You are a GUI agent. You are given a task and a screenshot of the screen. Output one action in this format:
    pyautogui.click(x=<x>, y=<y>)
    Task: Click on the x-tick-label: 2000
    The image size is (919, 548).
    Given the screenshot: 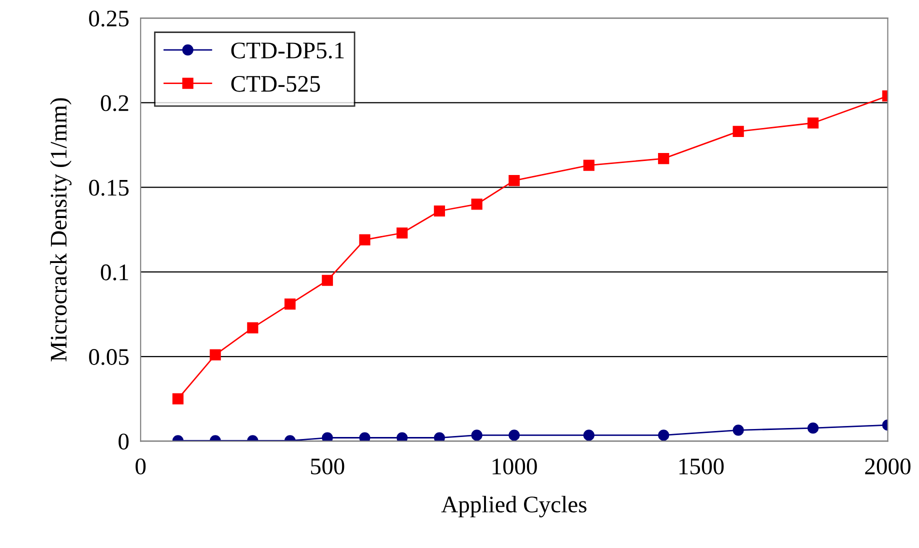 What is the action you would take?
    pyautogui.click(x=887, y=466)
    